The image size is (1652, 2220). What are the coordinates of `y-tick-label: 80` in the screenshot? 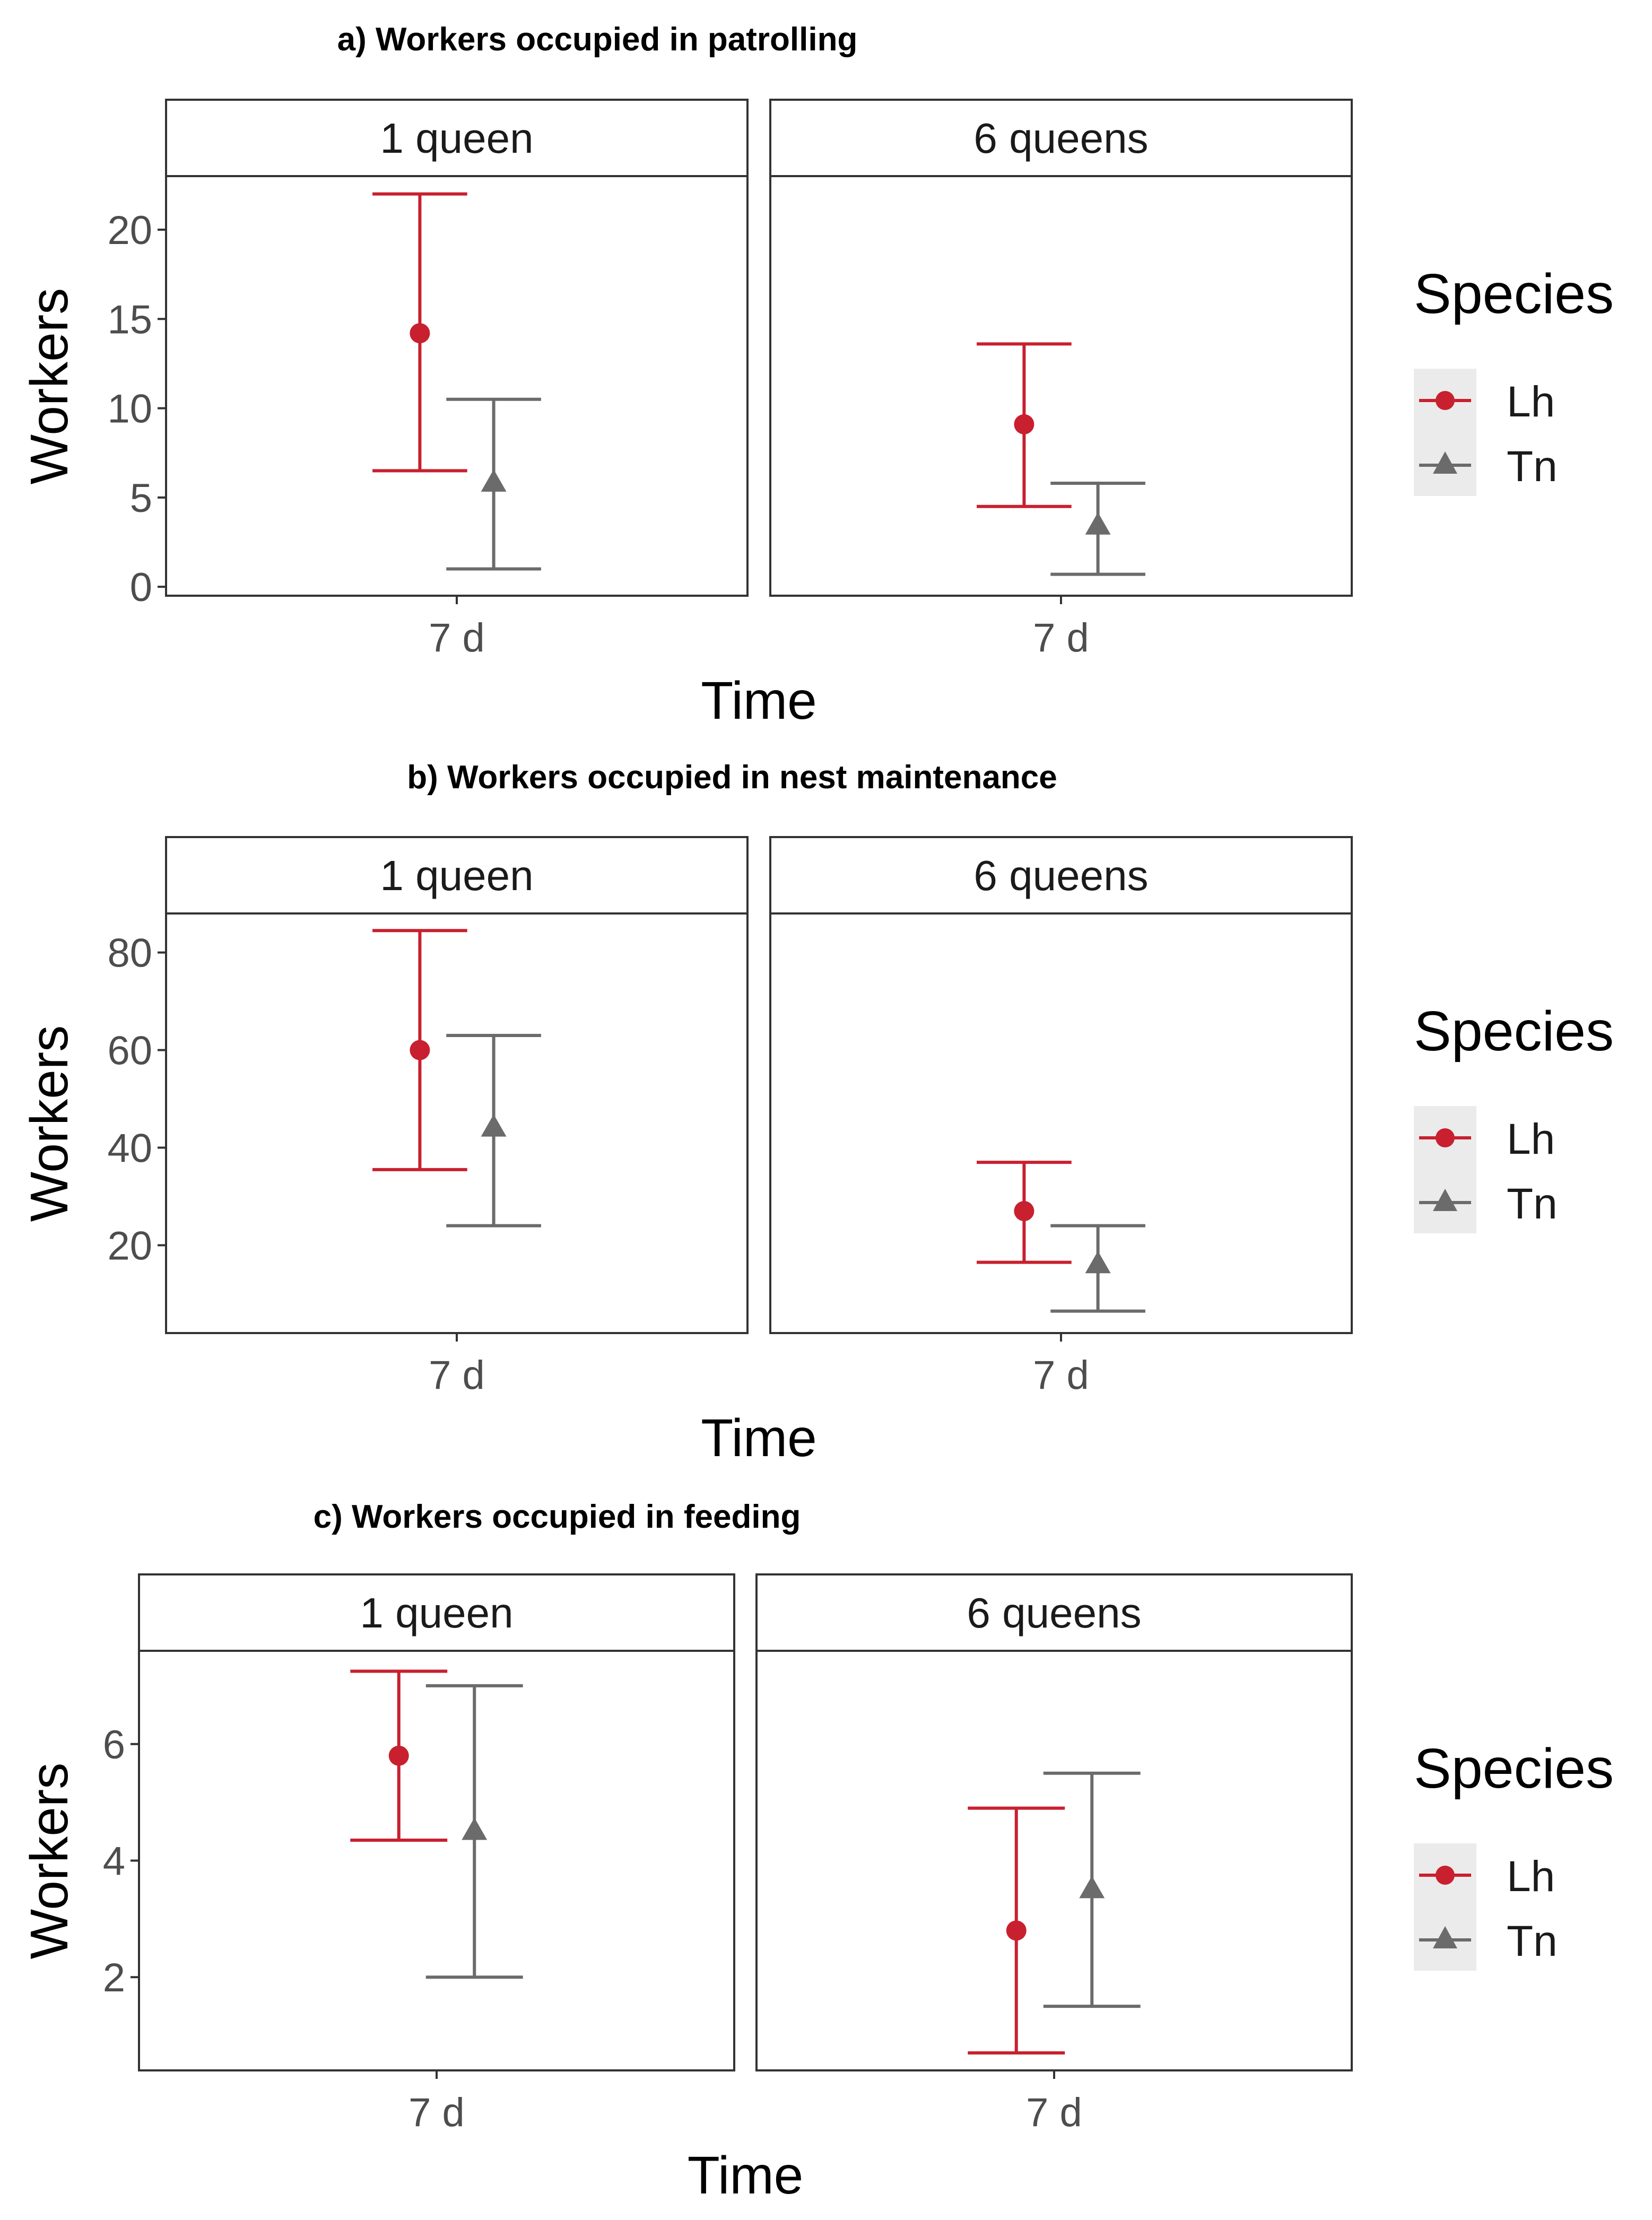 It's located at (129, 953).